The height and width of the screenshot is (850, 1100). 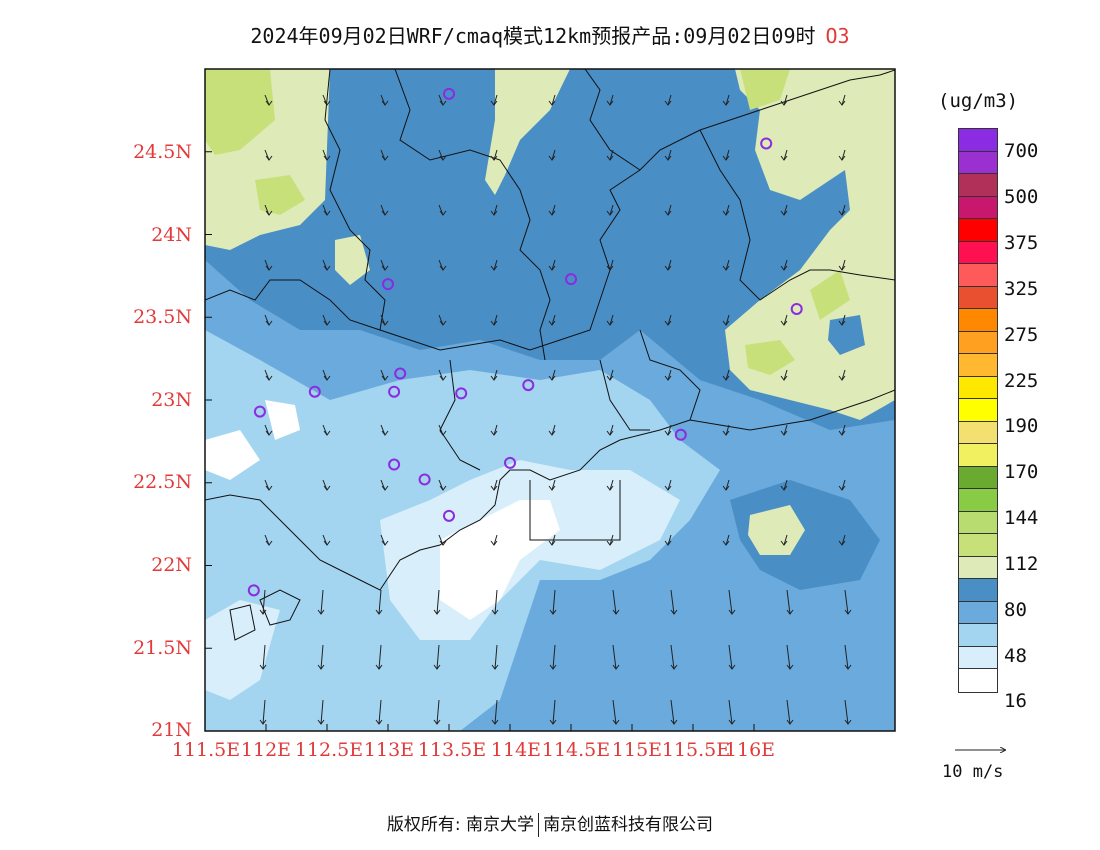 I want to click on copyright-left: 版权所有: 南京大学, so click(x=460, y=825).